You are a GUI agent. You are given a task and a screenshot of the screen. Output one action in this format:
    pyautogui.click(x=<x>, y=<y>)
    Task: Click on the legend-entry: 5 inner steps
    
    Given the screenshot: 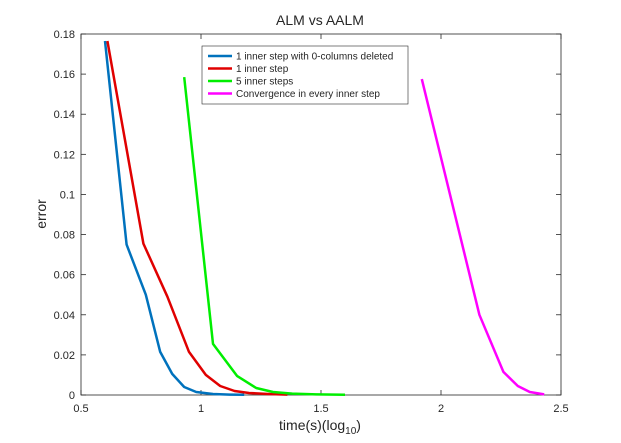 What is the action you would take?
    pyautogui.click(x=264, y=82)
    